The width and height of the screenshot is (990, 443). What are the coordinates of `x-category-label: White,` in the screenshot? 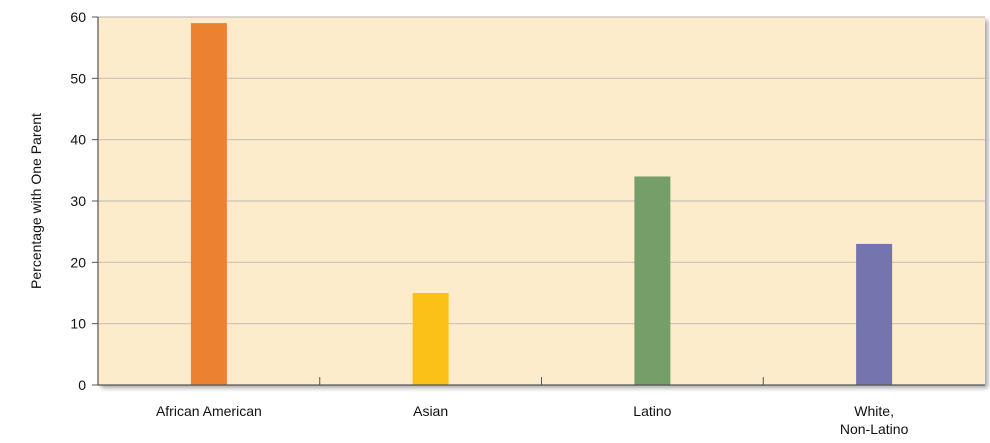 It's located at (874, 411).